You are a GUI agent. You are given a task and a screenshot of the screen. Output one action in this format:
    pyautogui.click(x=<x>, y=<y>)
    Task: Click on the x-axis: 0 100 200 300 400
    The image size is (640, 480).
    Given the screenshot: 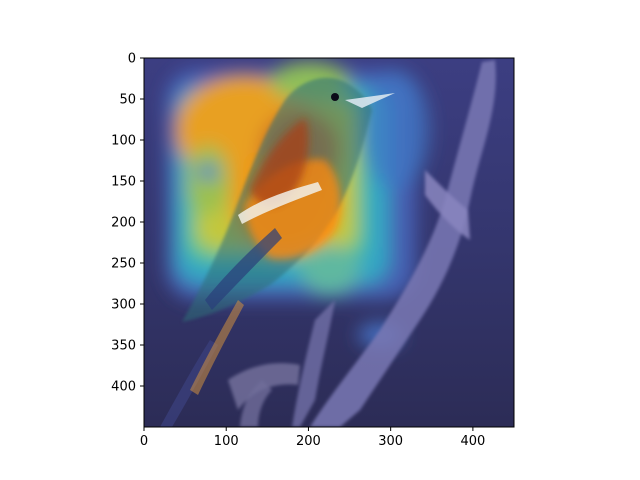 What is the action you would take?
    pyautogui.click(x=312, y=438)
    